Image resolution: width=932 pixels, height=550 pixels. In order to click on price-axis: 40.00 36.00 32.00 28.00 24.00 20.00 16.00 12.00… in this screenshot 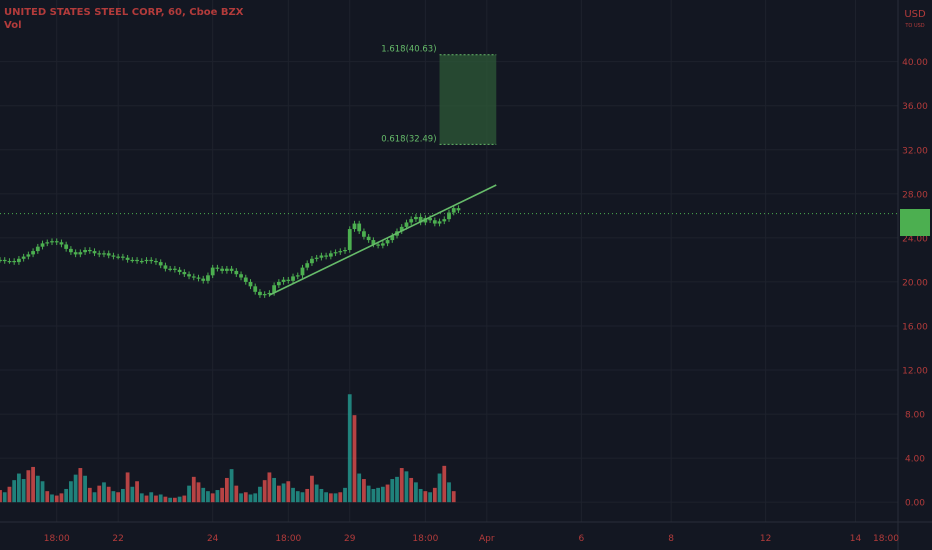, I will do `click(912, 275)`.